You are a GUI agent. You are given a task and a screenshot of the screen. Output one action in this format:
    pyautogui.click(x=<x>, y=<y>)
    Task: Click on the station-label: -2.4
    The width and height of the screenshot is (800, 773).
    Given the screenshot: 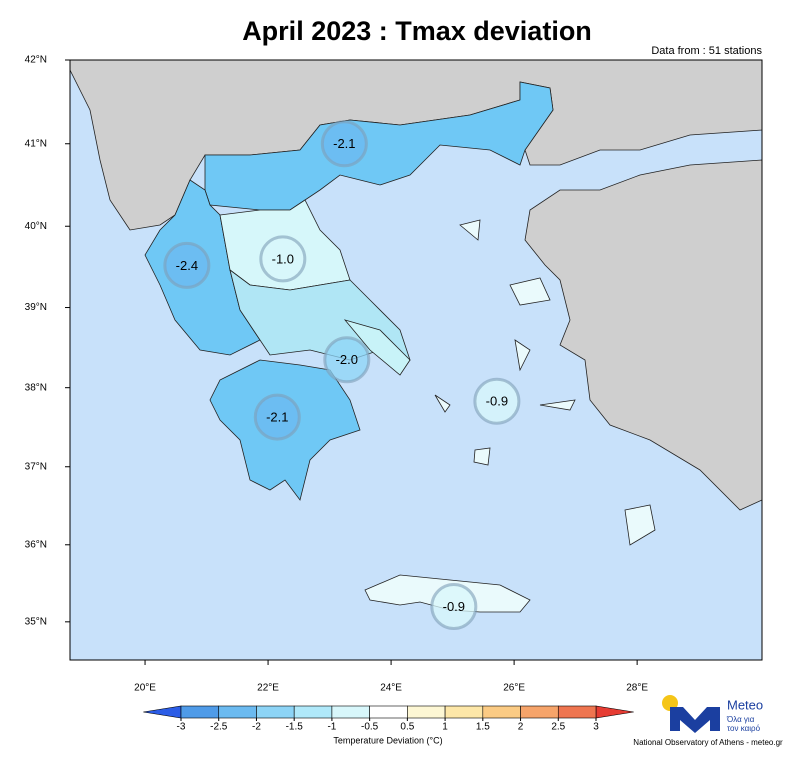 What is the action you would take?
    pyautogui.click(x=187, y=265)
    